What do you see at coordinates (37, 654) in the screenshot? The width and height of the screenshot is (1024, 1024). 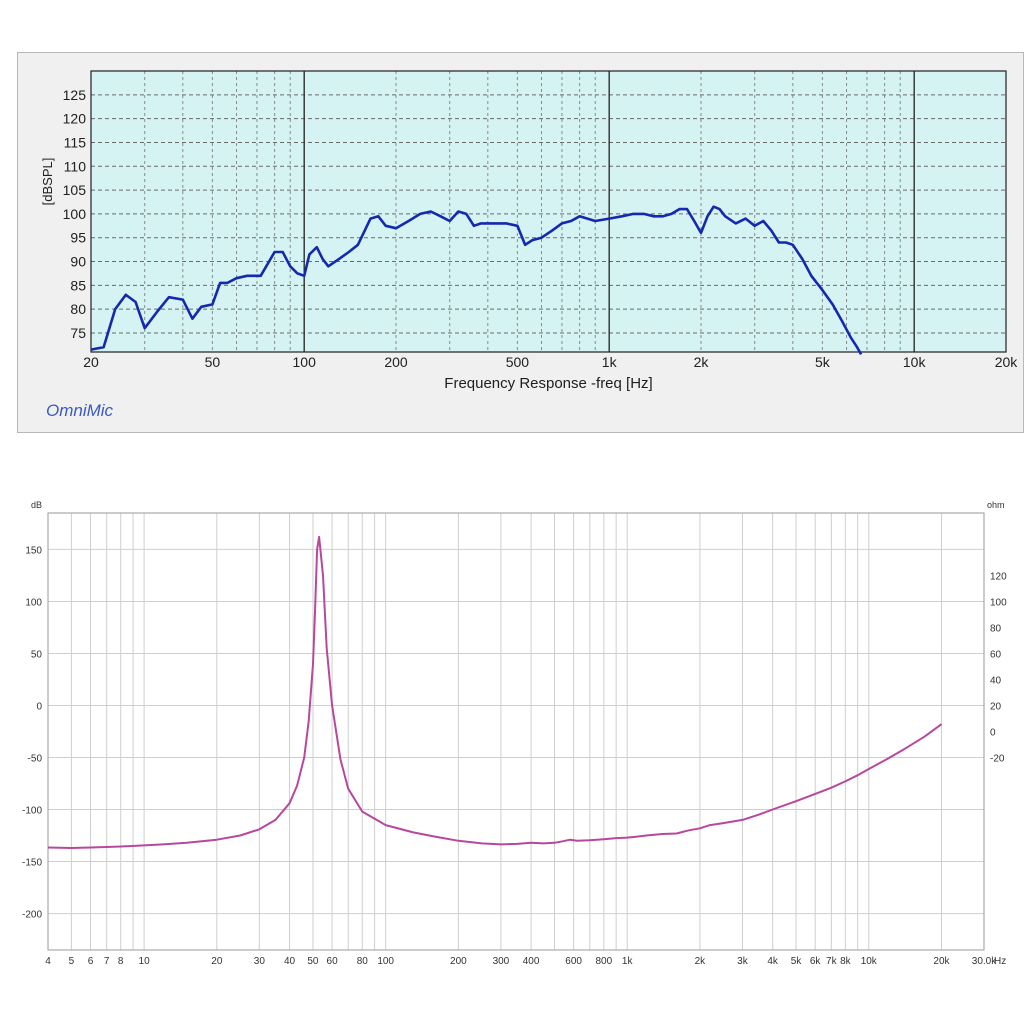 I see `left-y-tick-label: 50` at bounding box center [37, 654].